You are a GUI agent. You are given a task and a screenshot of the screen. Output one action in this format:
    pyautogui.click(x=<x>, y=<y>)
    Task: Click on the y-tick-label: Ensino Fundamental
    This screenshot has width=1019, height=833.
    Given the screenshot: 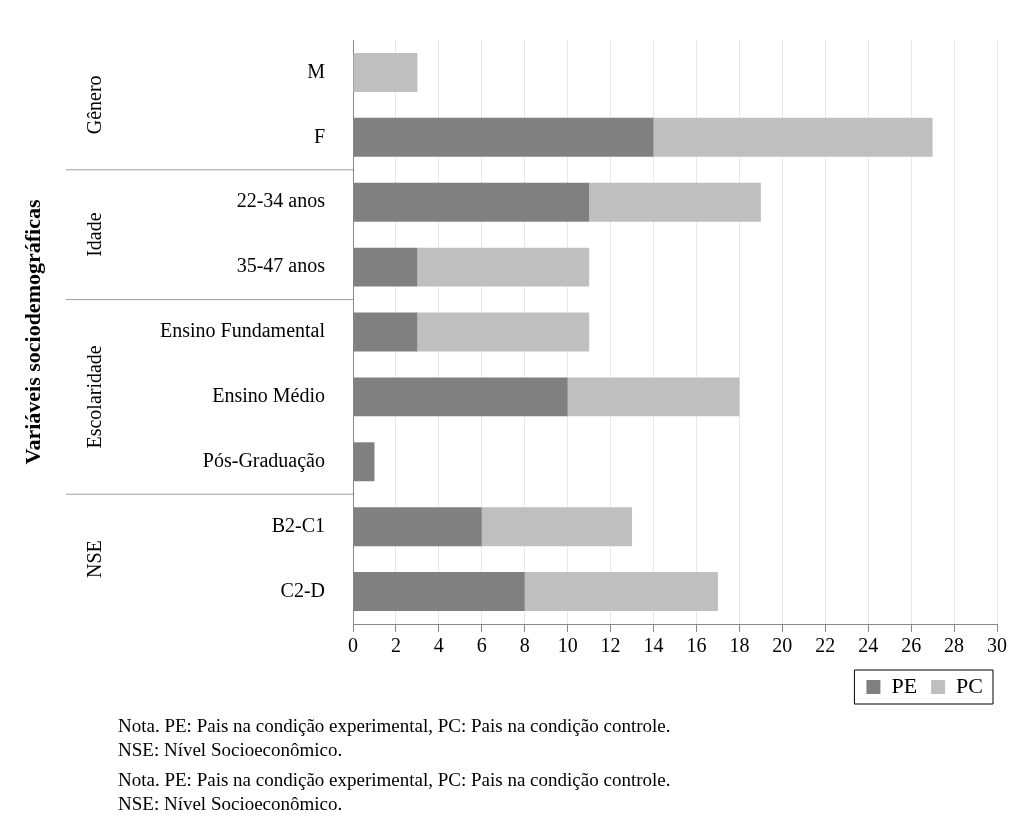 What is the action you would take?
    pyautogui.click(x=243, y=330)
    